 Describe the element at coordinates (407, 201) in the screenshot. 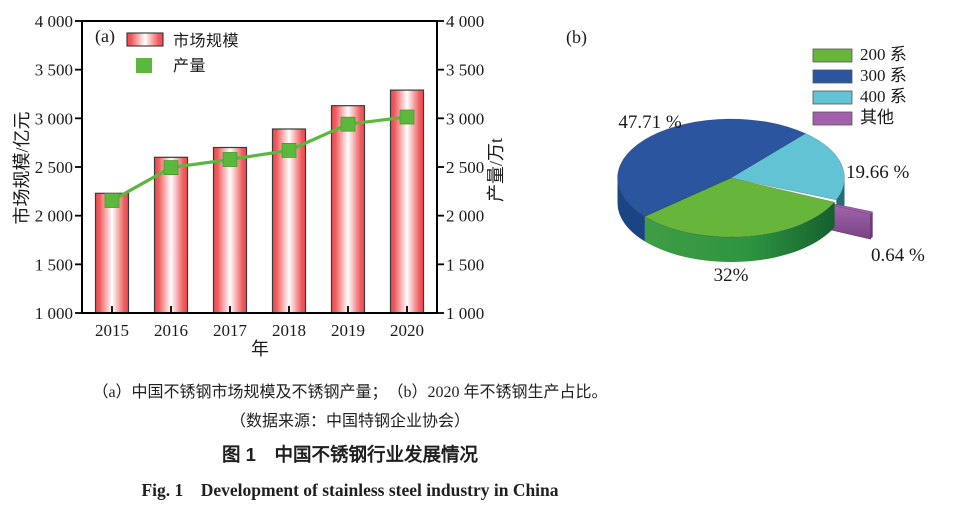

I see `bar-2020` at that location.